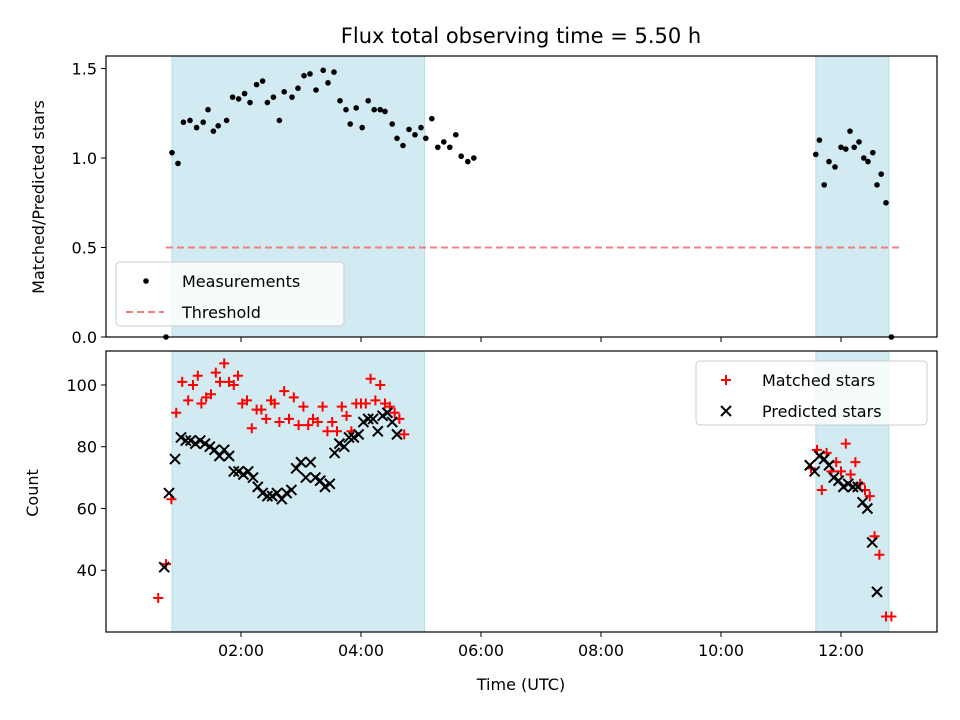 This screenshot has width=960, height=720. Describe the element at coordinates (87, 447) in the screenshot. I see `bottom-ytick-label: 80` at that location.